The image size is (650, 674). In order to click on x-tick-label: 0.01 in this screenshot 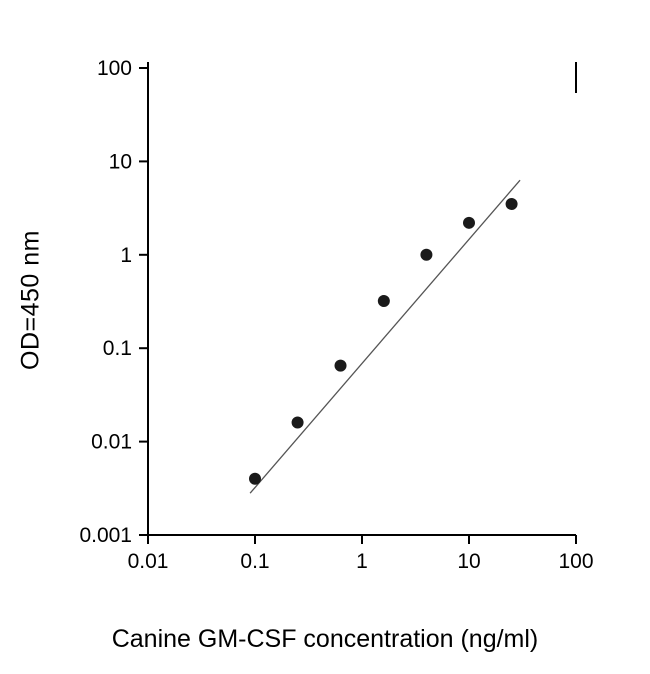, I will do `click(148, 561)`.